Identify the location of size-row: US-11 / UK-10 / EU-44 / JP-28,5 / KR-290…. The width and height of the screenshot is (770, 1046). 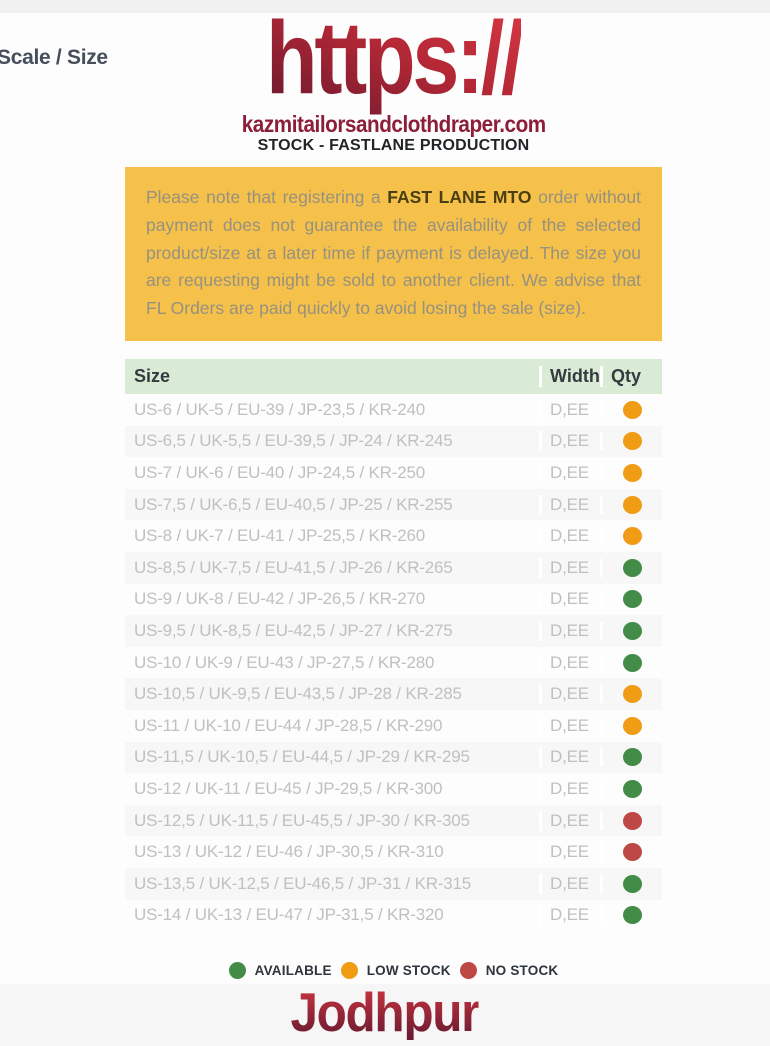
(393, 726).